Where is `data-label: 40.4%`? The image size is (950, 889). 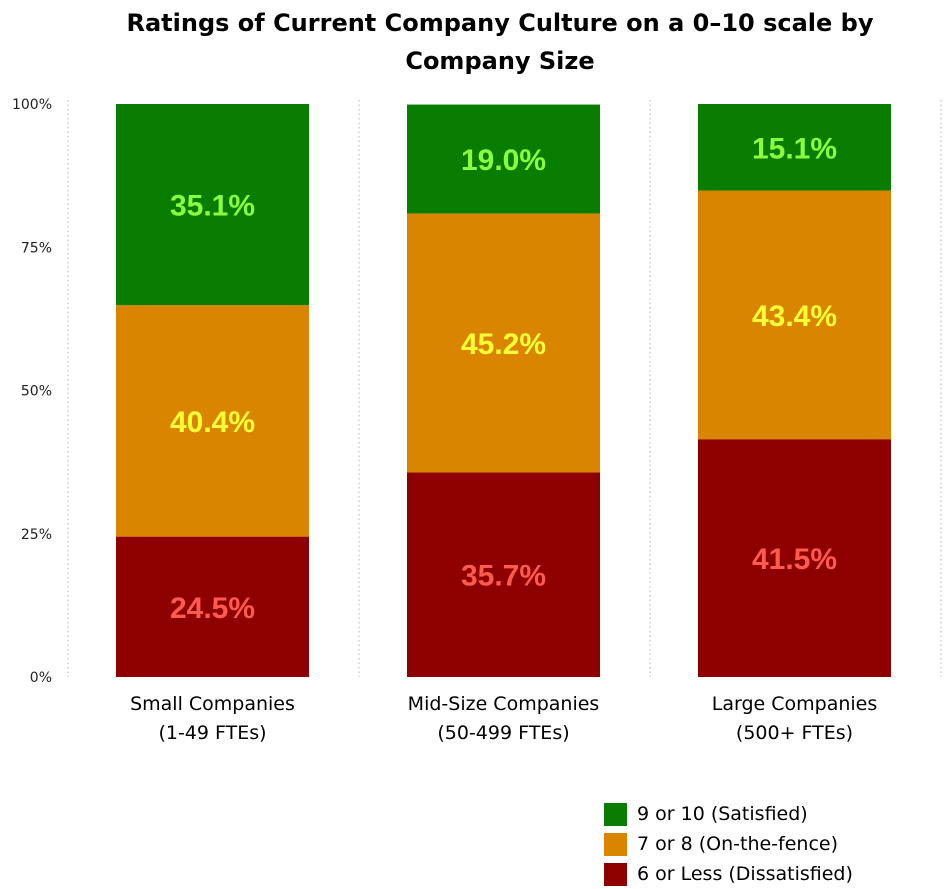
data-label: 40.4% is located at coordinates (212, 422).